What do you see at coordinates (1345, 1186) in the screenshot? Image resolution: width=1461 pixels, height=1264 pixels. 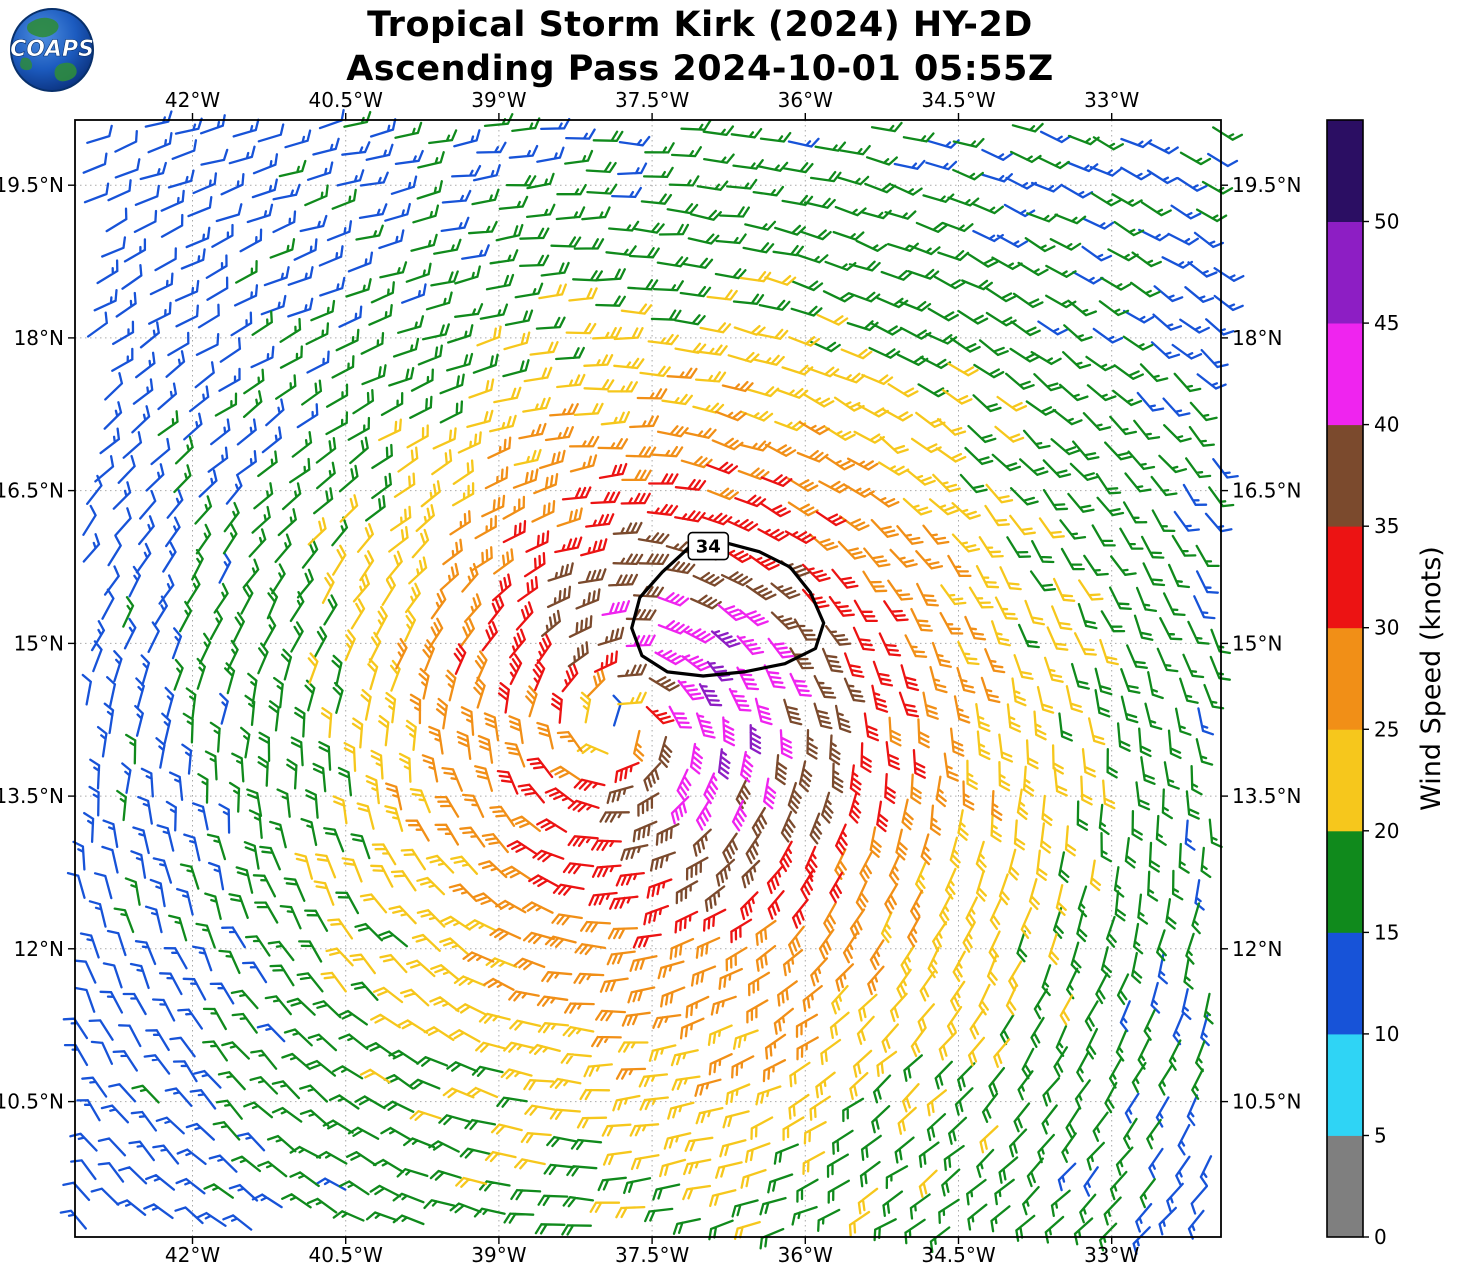 I see `colorbar-segment-0kt` at bounding box center [1345, 1186].